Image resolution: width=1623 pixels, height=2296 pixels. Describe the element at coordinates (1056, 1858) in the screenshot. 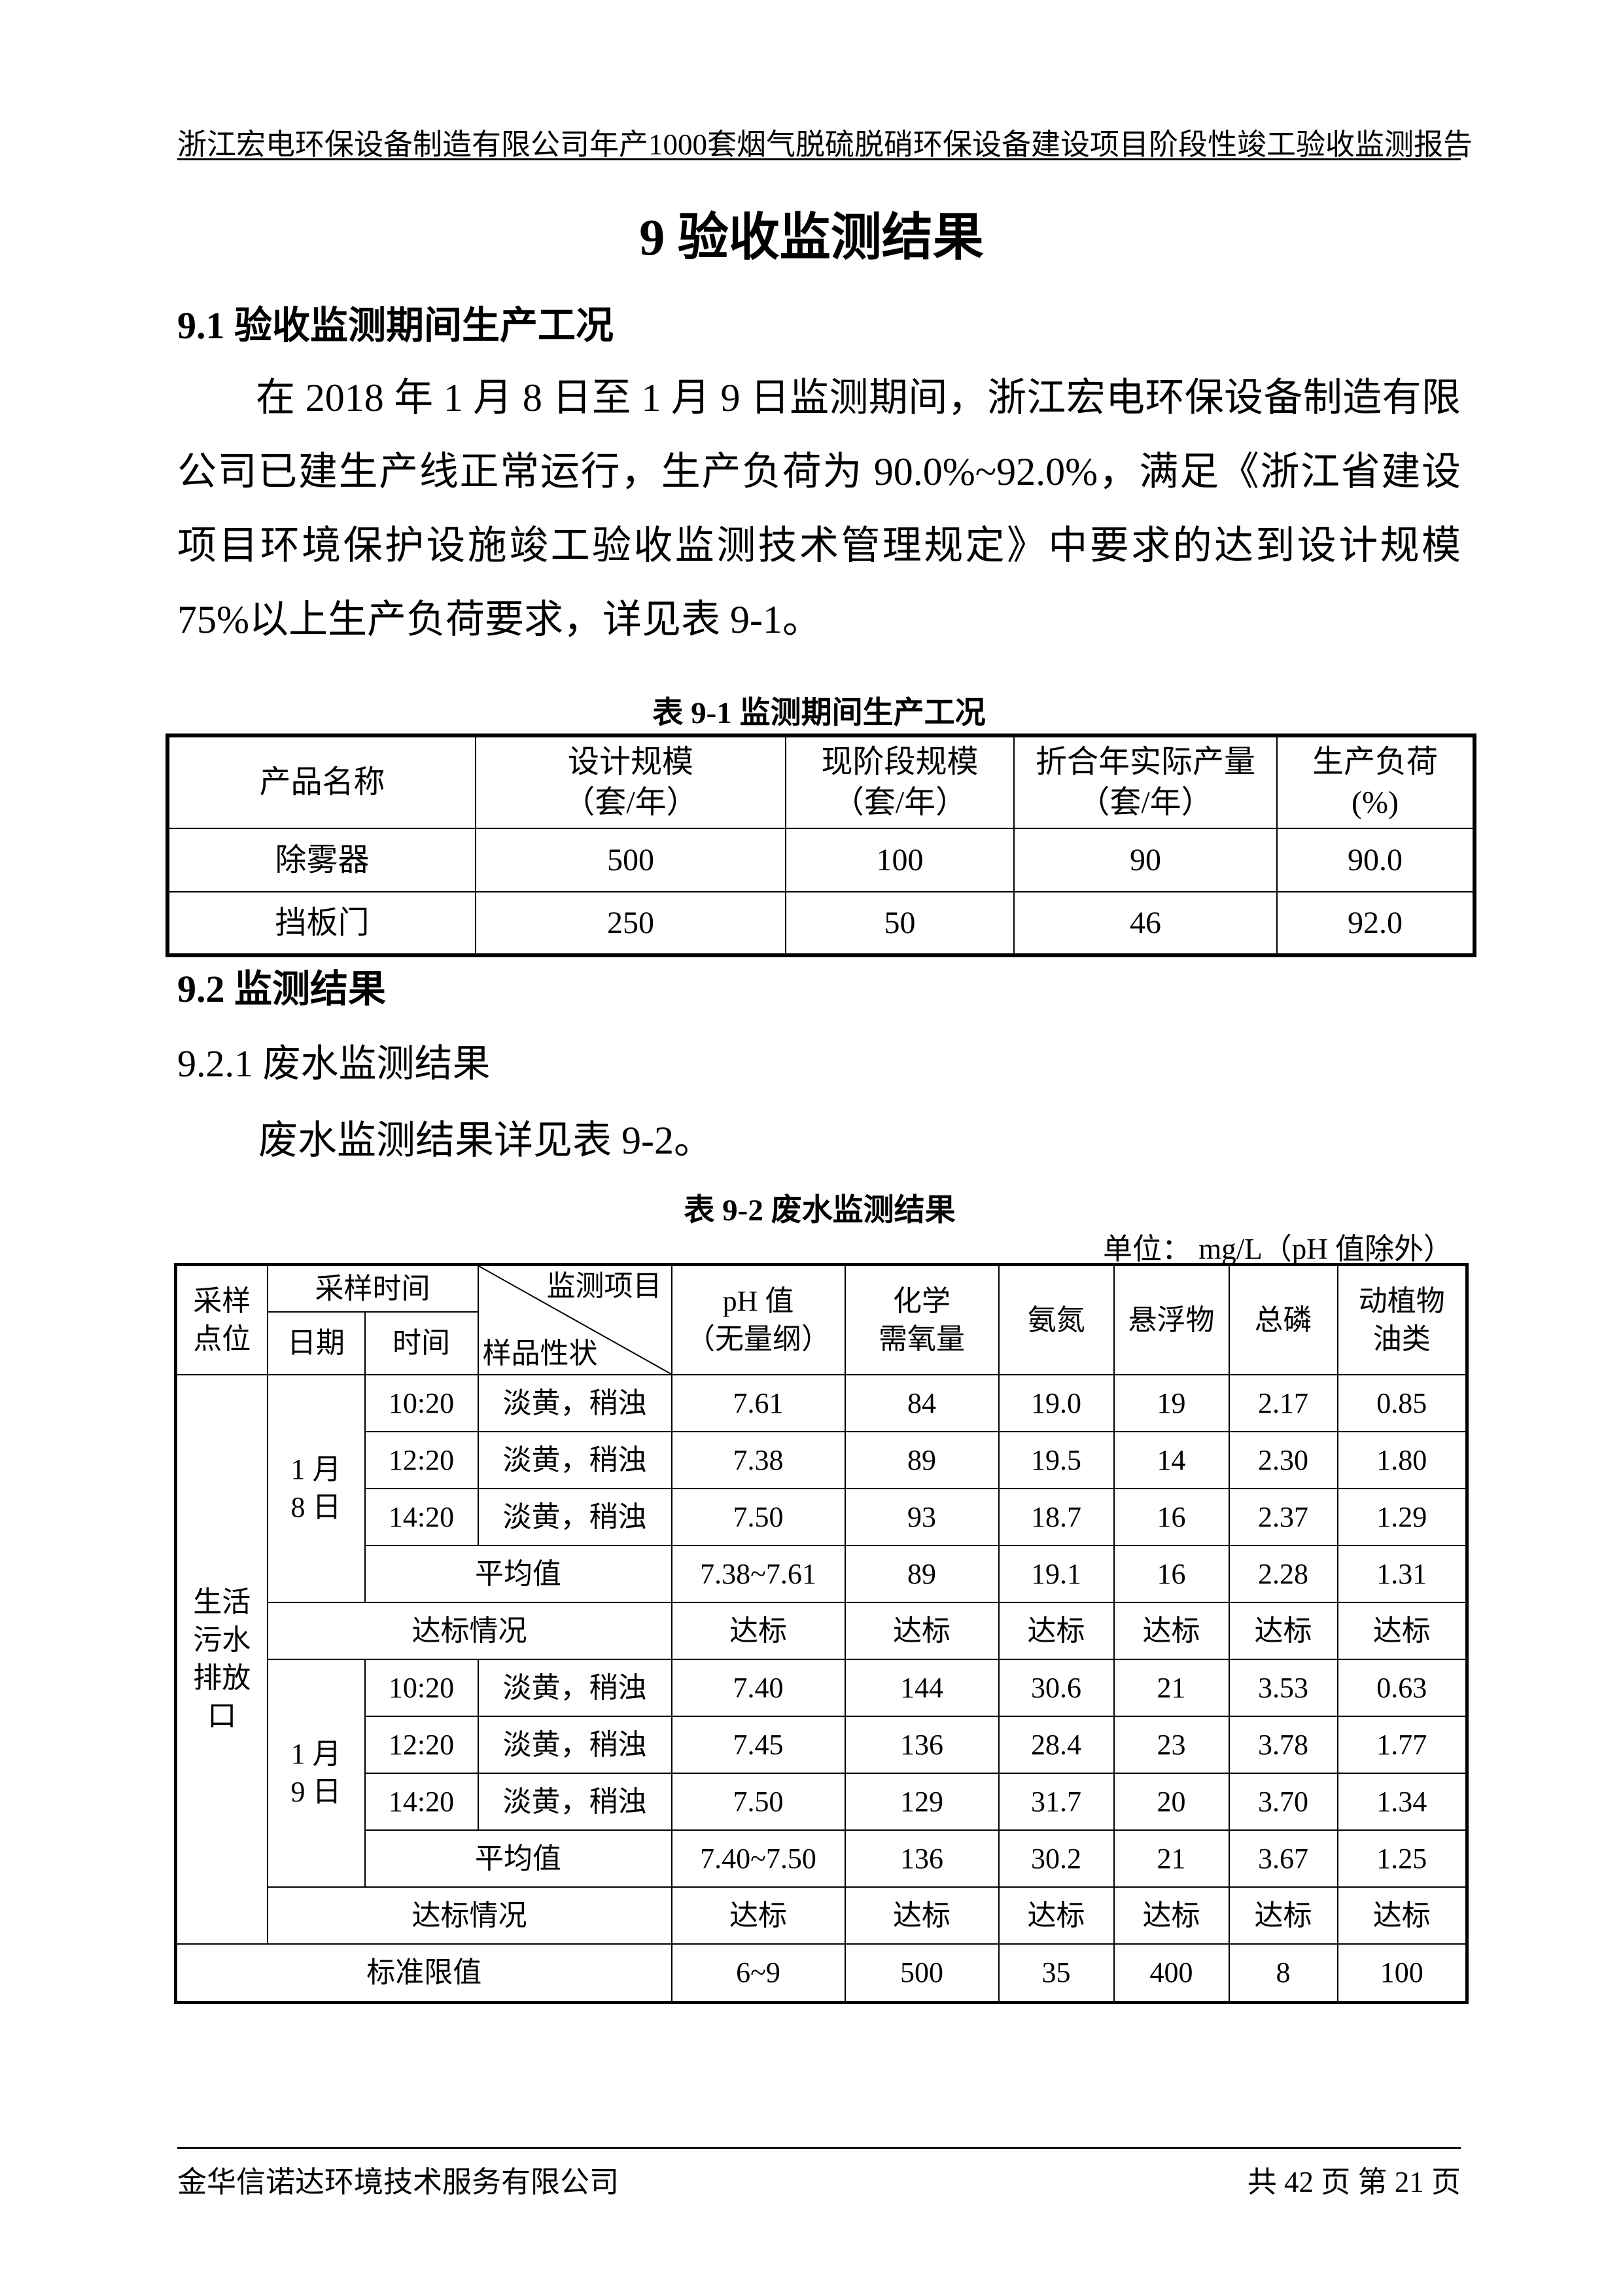

I see `cell: 30.2` at that location.